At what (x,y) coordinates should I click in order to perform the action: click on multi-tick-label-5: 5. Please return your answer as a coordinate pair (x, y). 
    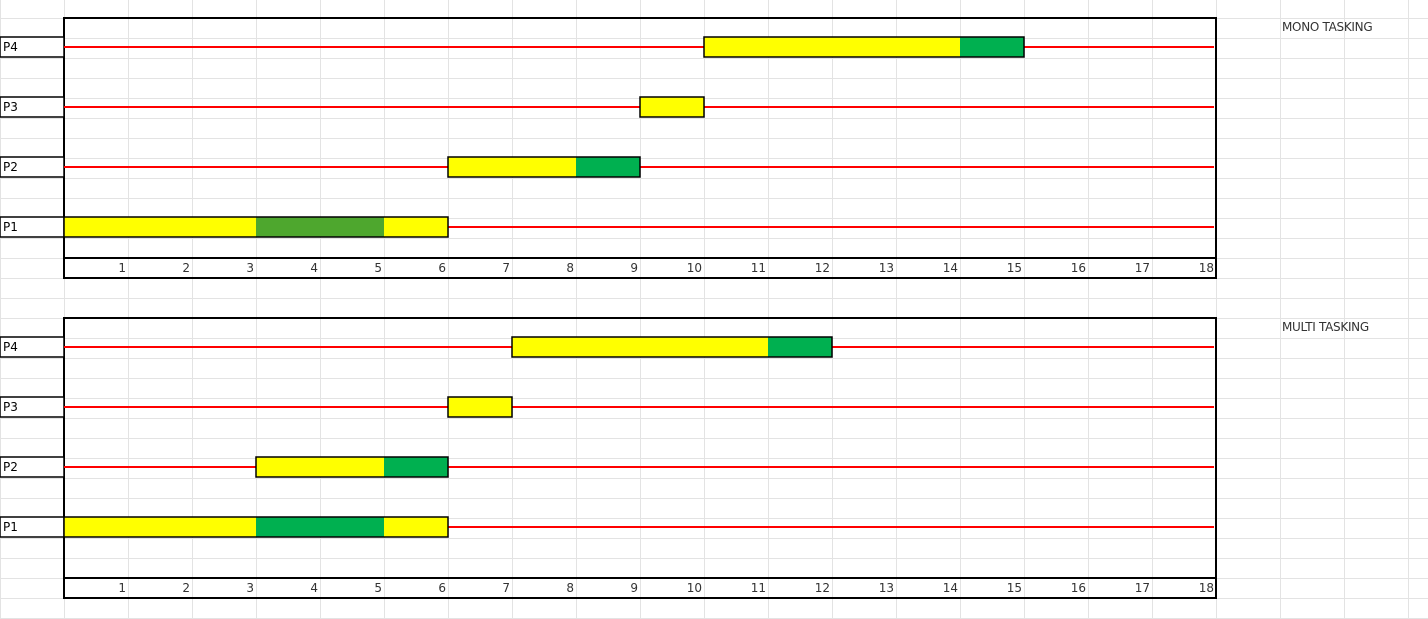
    Looking at the image, I should click on (378, 588).